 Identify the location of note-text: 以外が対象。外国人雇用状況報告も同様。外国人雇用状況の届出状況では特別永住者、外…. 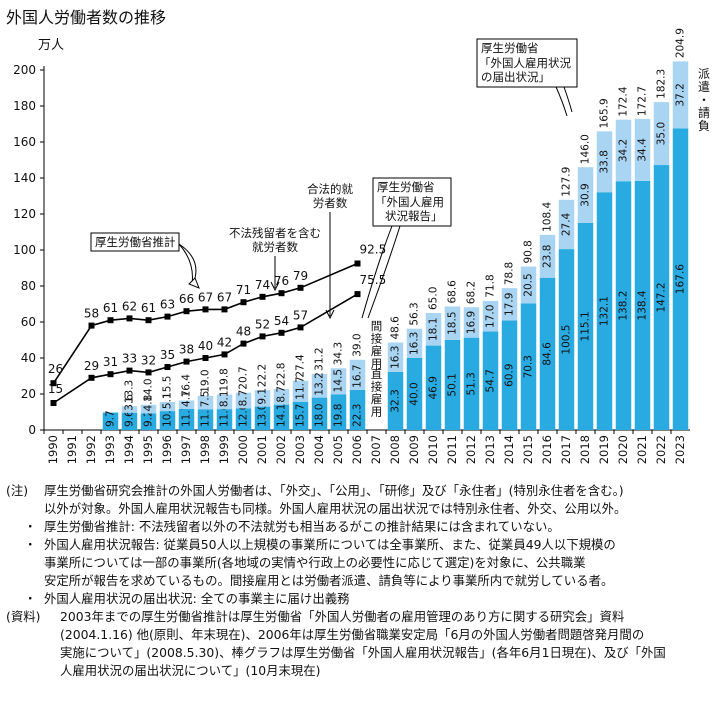
(335, 508).